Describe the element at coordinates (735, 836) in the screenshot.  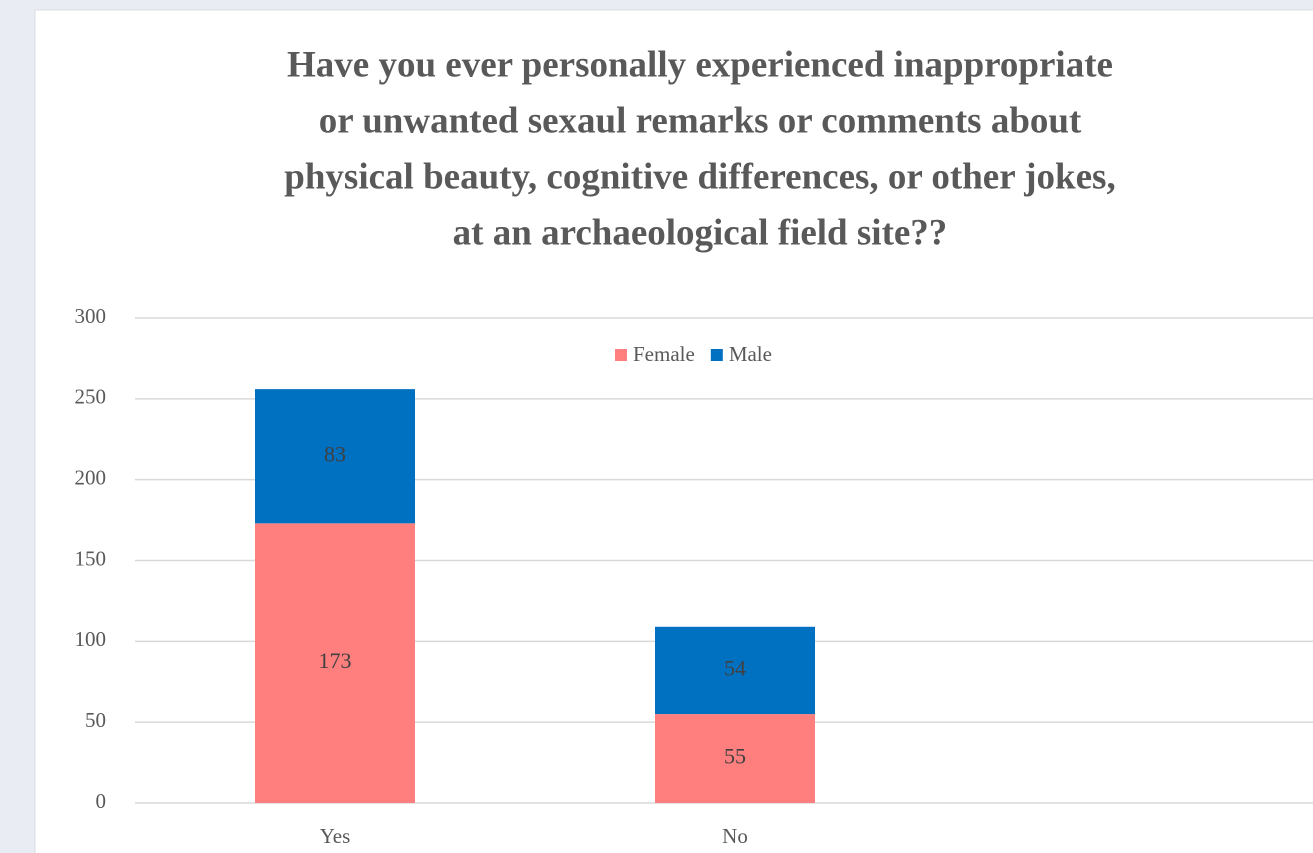
I see `x-tick-label: No` at that location.